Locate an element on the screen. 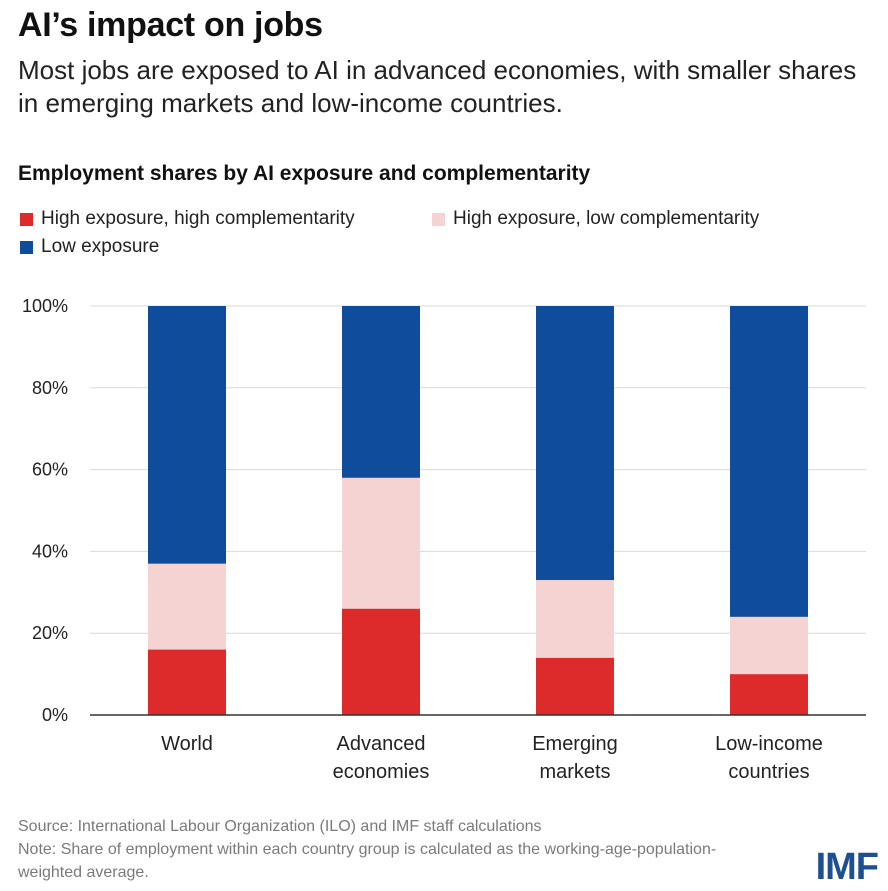 Image resolution: width=888 pixels, height=891 pixels. legend-item-high-exposure-low-complementarity: High exposure, low complementarity is located at coordinates (595, 219).